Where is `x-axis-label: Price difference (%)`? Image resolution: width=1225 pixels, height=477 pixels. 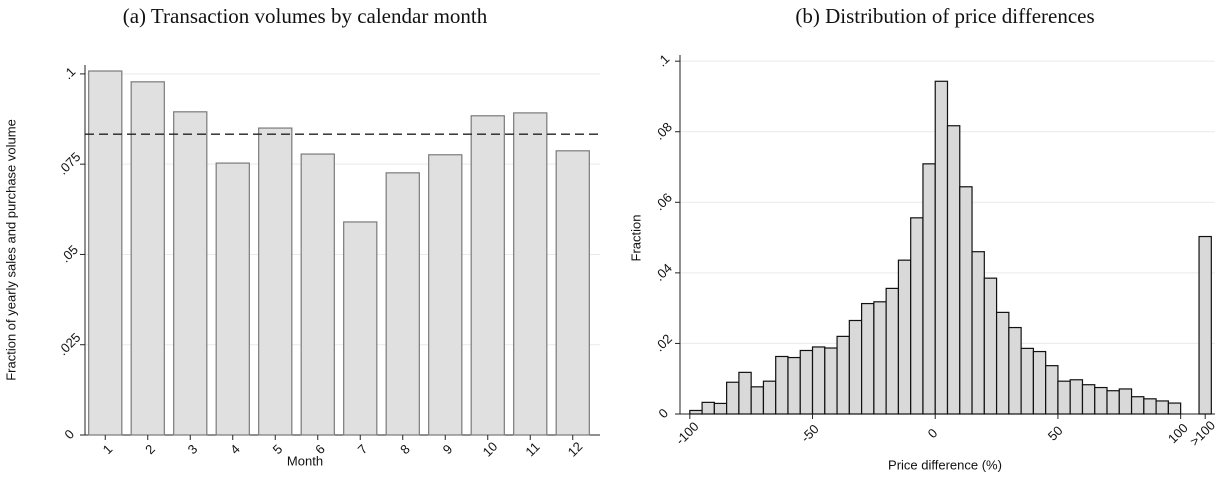 x-axis-label: Price difference (%) is located at coordinates (945, 464).